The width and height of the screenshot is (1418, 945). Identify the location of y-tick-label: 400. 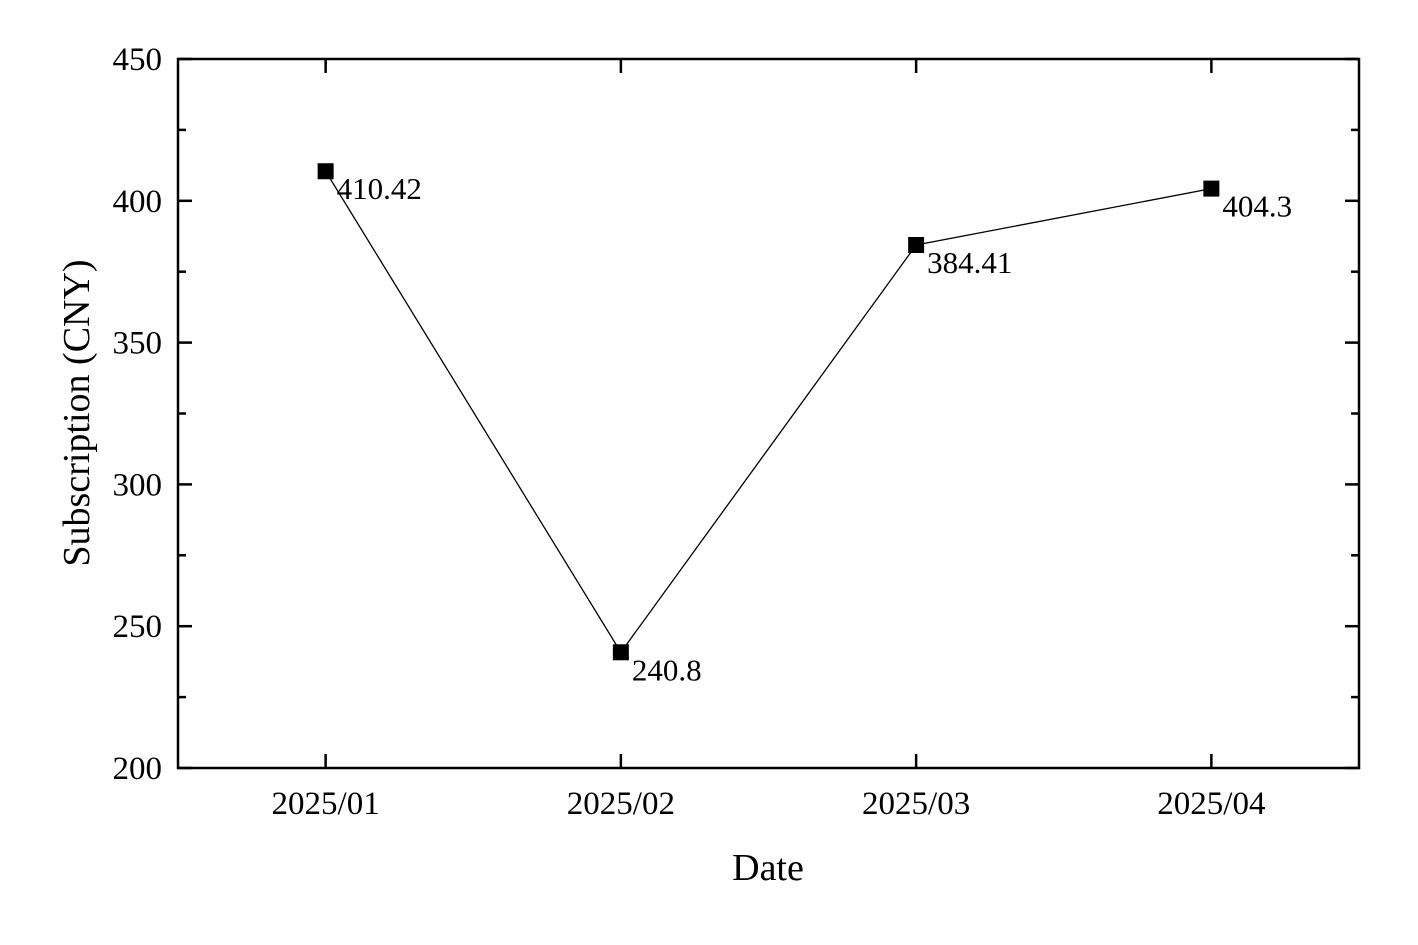
(138, 202).